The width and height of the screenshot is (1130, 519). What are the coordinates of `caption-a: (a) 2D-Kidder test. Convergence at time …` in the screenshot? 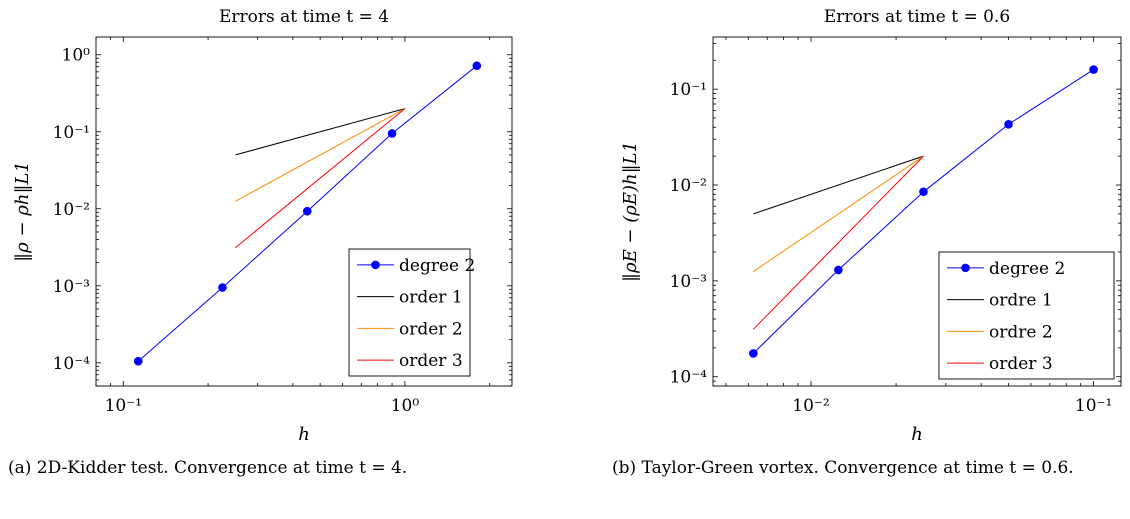 It's located at (208, 468).